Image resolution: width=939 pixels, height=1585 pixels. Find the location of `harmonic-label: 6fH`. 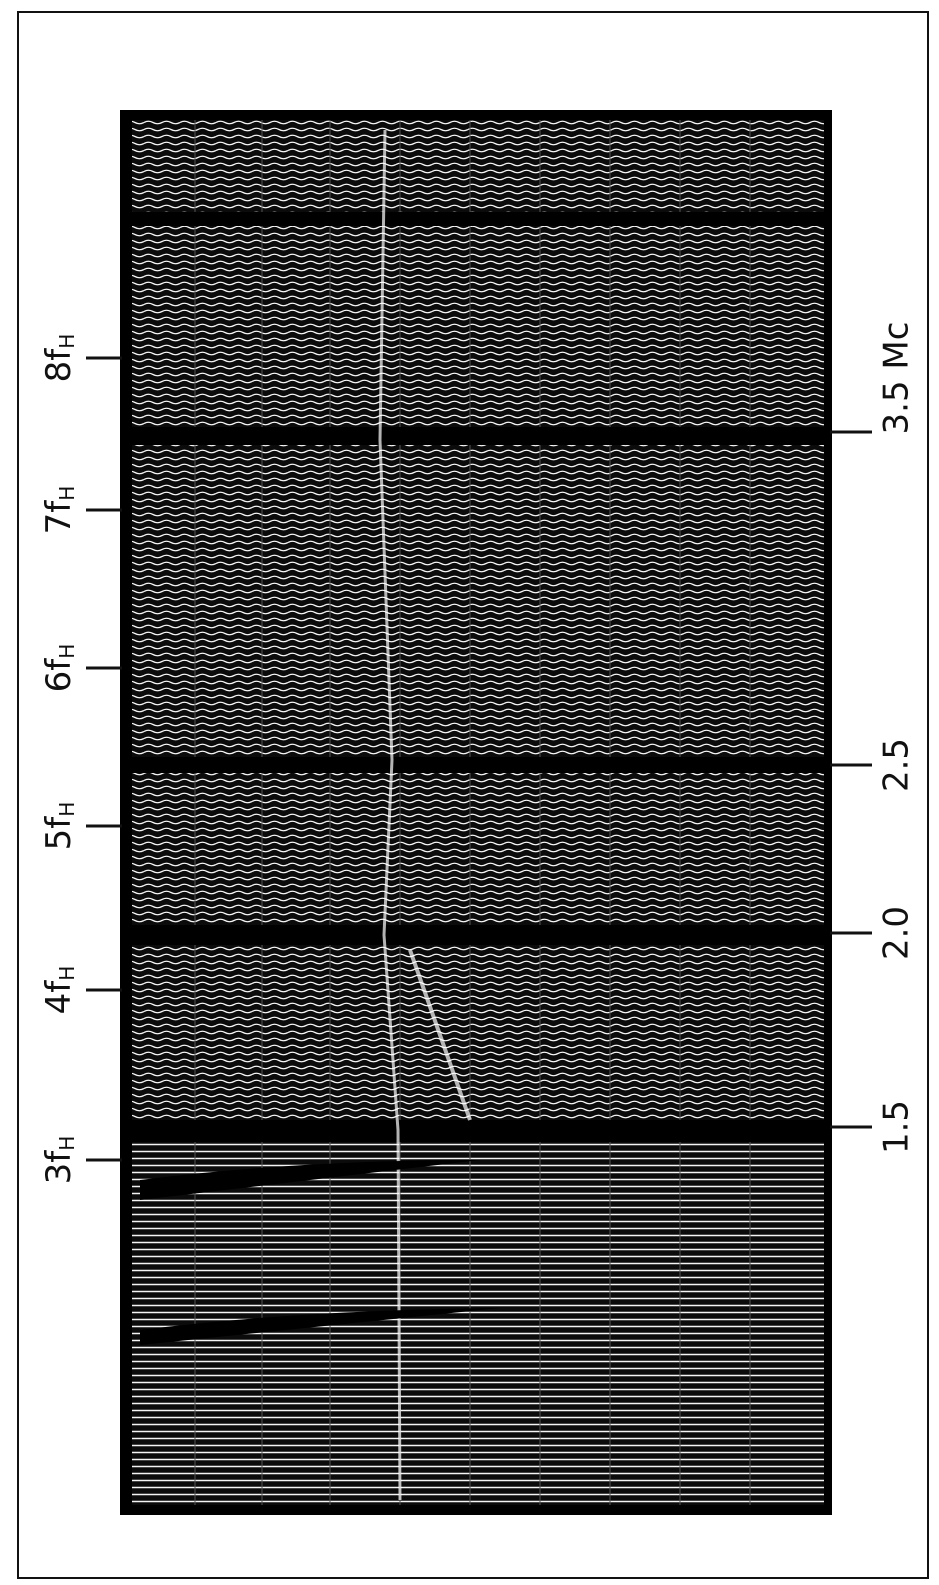

harmonic-label: 6fH is located at coordinates (59, 668).